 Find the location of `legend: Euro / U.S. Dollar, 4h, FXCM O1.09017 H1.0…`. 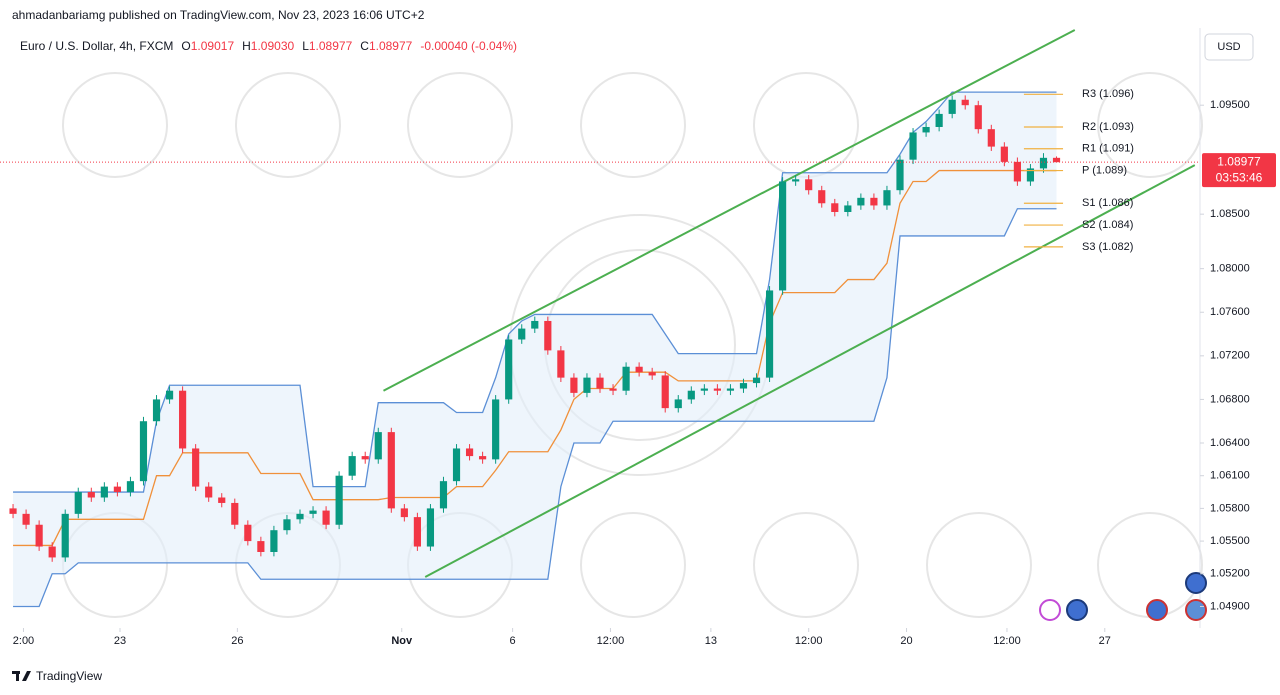

legend: Euro / U.S. Dollar, 4h, FXCM O1.09017 H1.0… is located at coordinates (268, 46).